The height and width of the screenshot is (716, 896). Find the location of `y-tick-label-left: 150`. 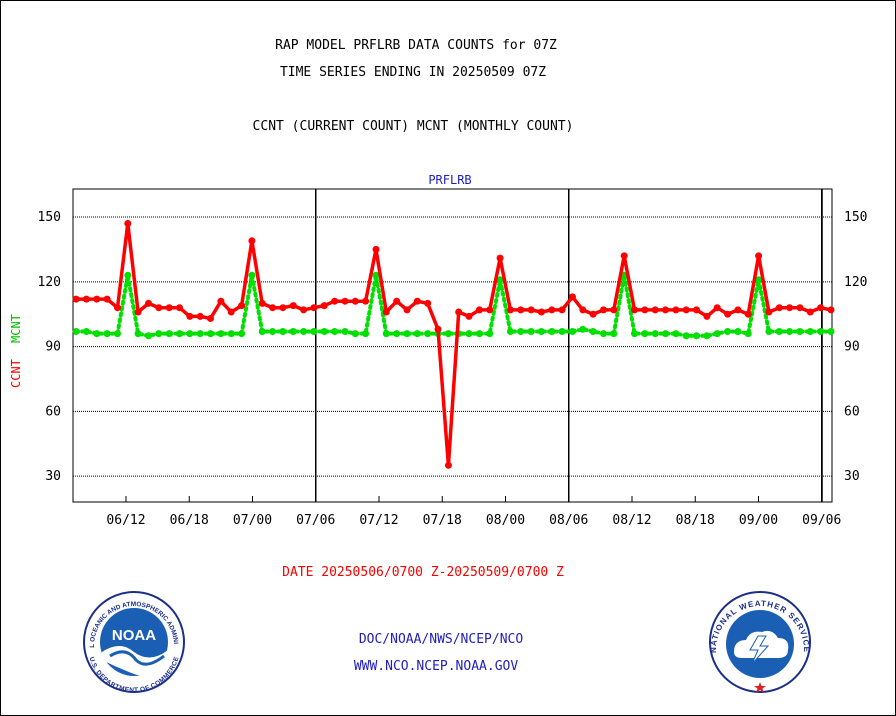

y-tick-label-left: 150 is located at coordinates (49, 217).